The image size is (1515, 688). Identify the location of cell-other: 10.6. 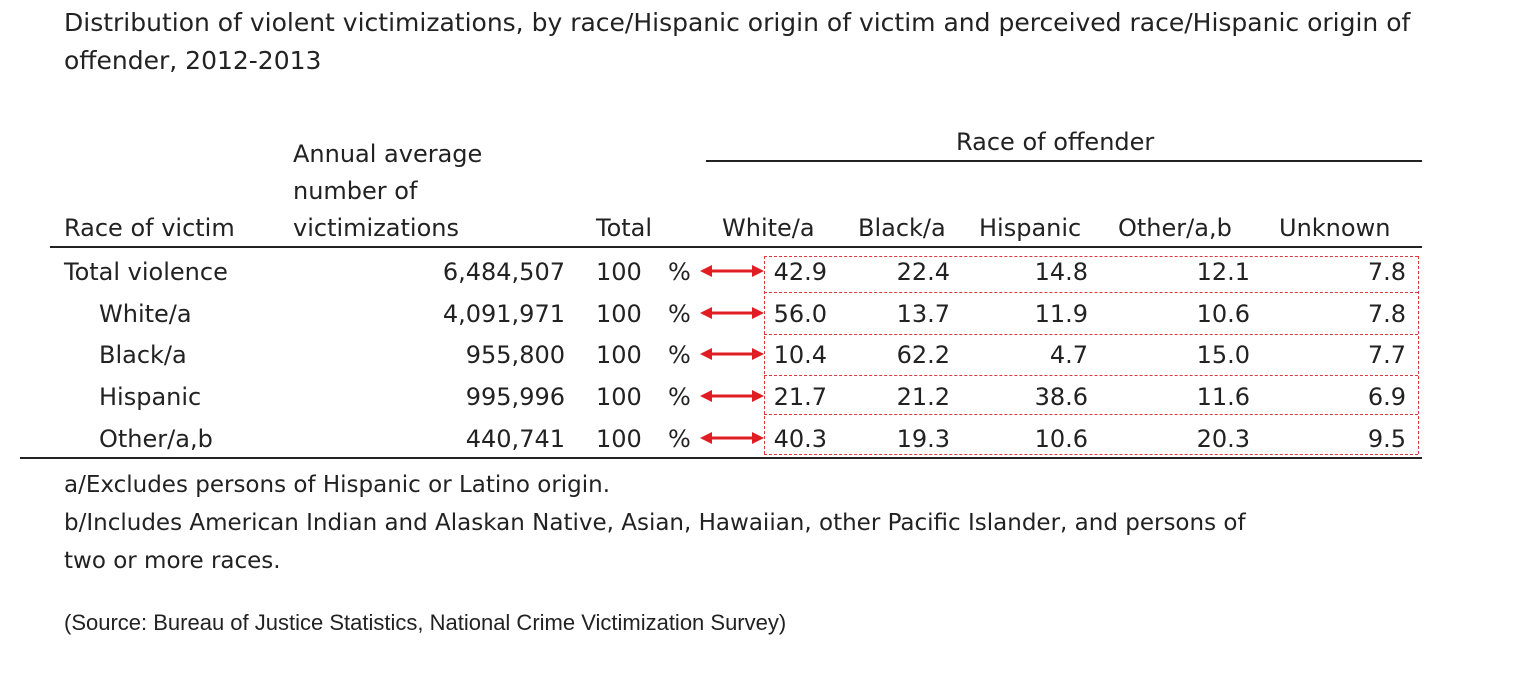
(1223, 314).